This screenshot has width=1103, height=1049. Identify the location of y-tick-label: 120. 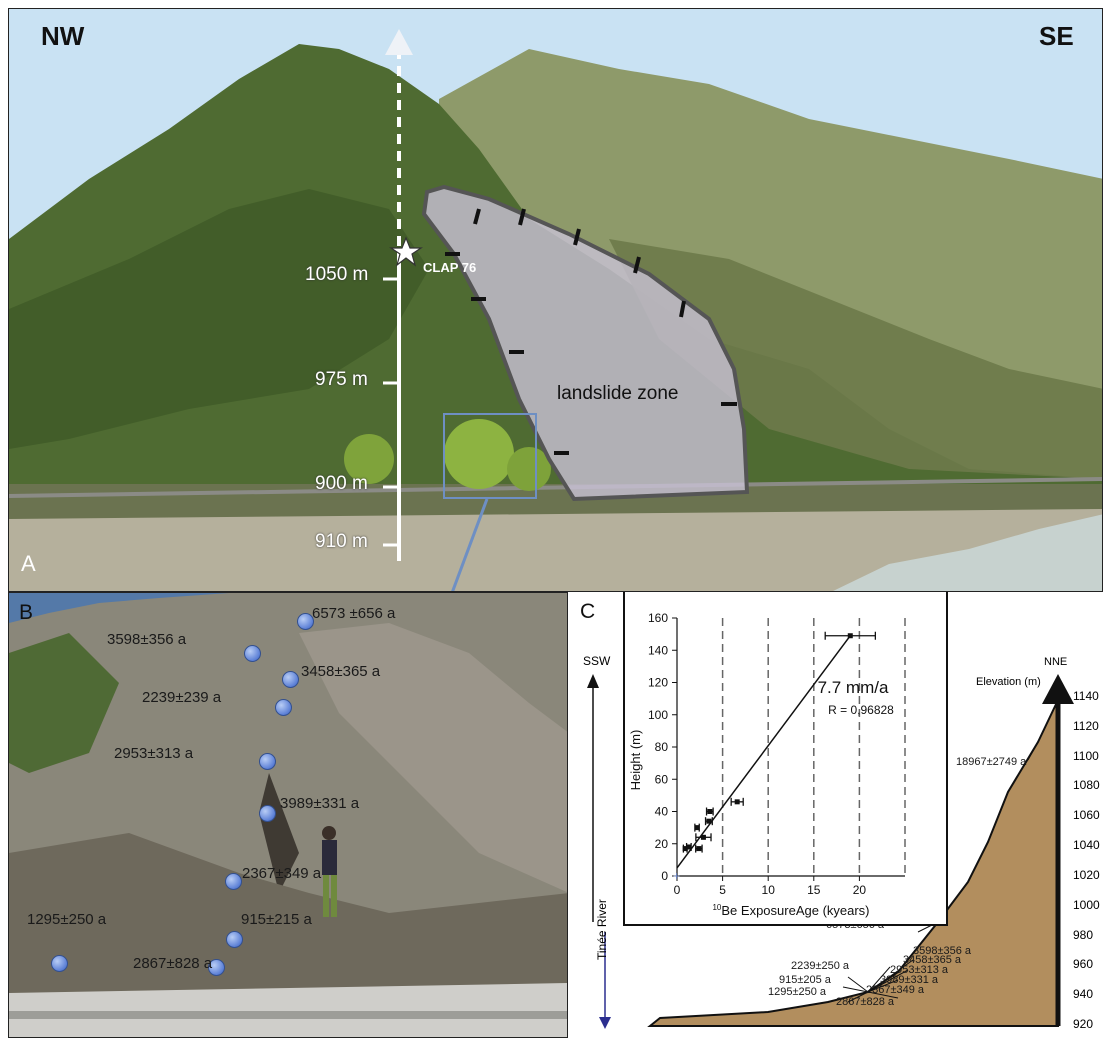
(658, 683).